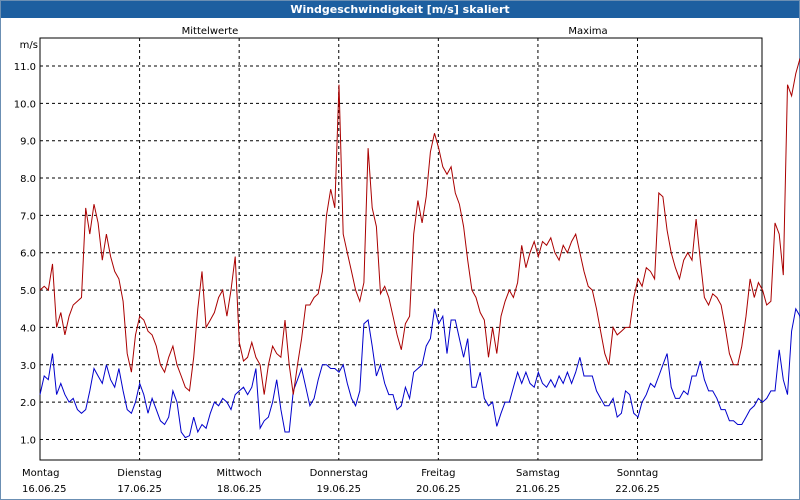 The width and height of the screenshot is (800, 500). Describe the element at coordinates (40, 473) in the screenshot. I see `x-tick-weekday: Montag` at that location.